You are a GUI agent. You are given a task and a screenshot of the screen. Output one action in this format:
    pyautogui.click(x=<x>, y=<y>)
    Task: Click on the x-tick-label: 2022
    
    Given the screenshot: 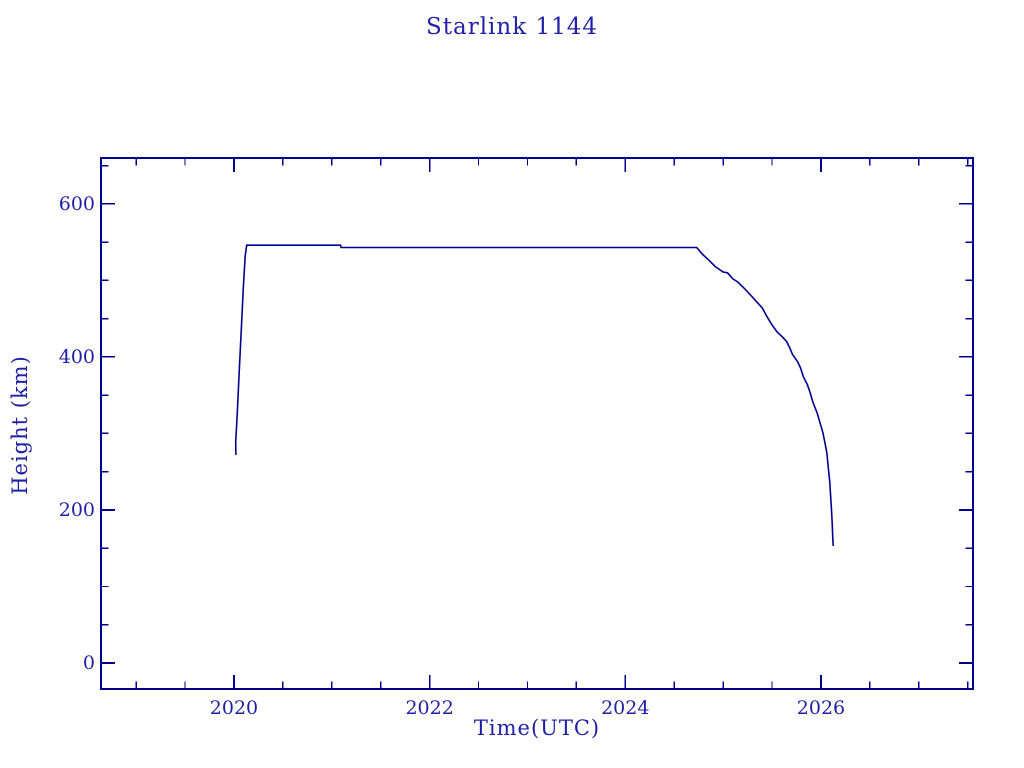 What is the action you would take?
    pyautogui.click(x=429, y=708)
    